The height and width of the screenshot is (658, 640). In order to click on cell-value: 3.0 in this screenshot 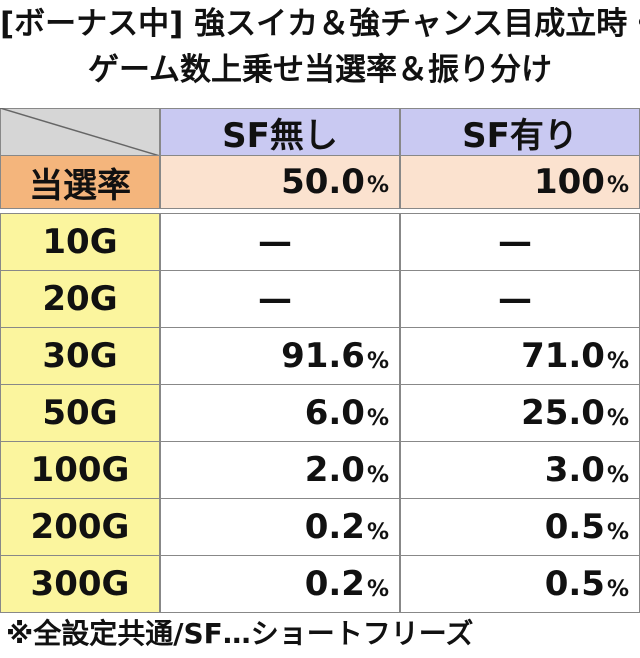, I will do `click(574, 470)`.